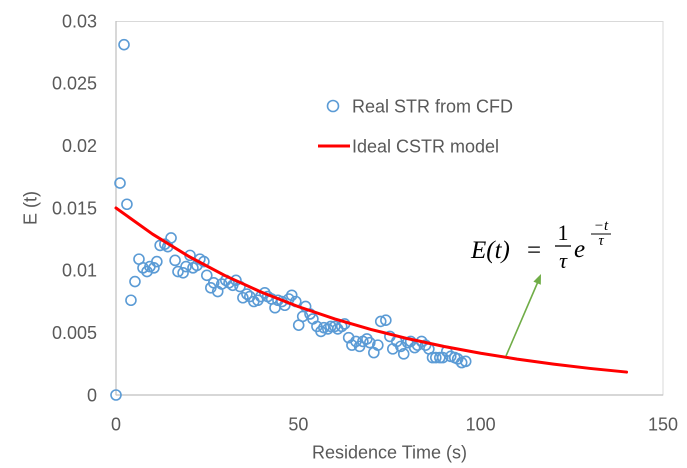 This screenshot has height=468, width=687. Describe the element at coordinates (490, 250) in the screenshot. I see `equation-lhs: E(t)` at that location.